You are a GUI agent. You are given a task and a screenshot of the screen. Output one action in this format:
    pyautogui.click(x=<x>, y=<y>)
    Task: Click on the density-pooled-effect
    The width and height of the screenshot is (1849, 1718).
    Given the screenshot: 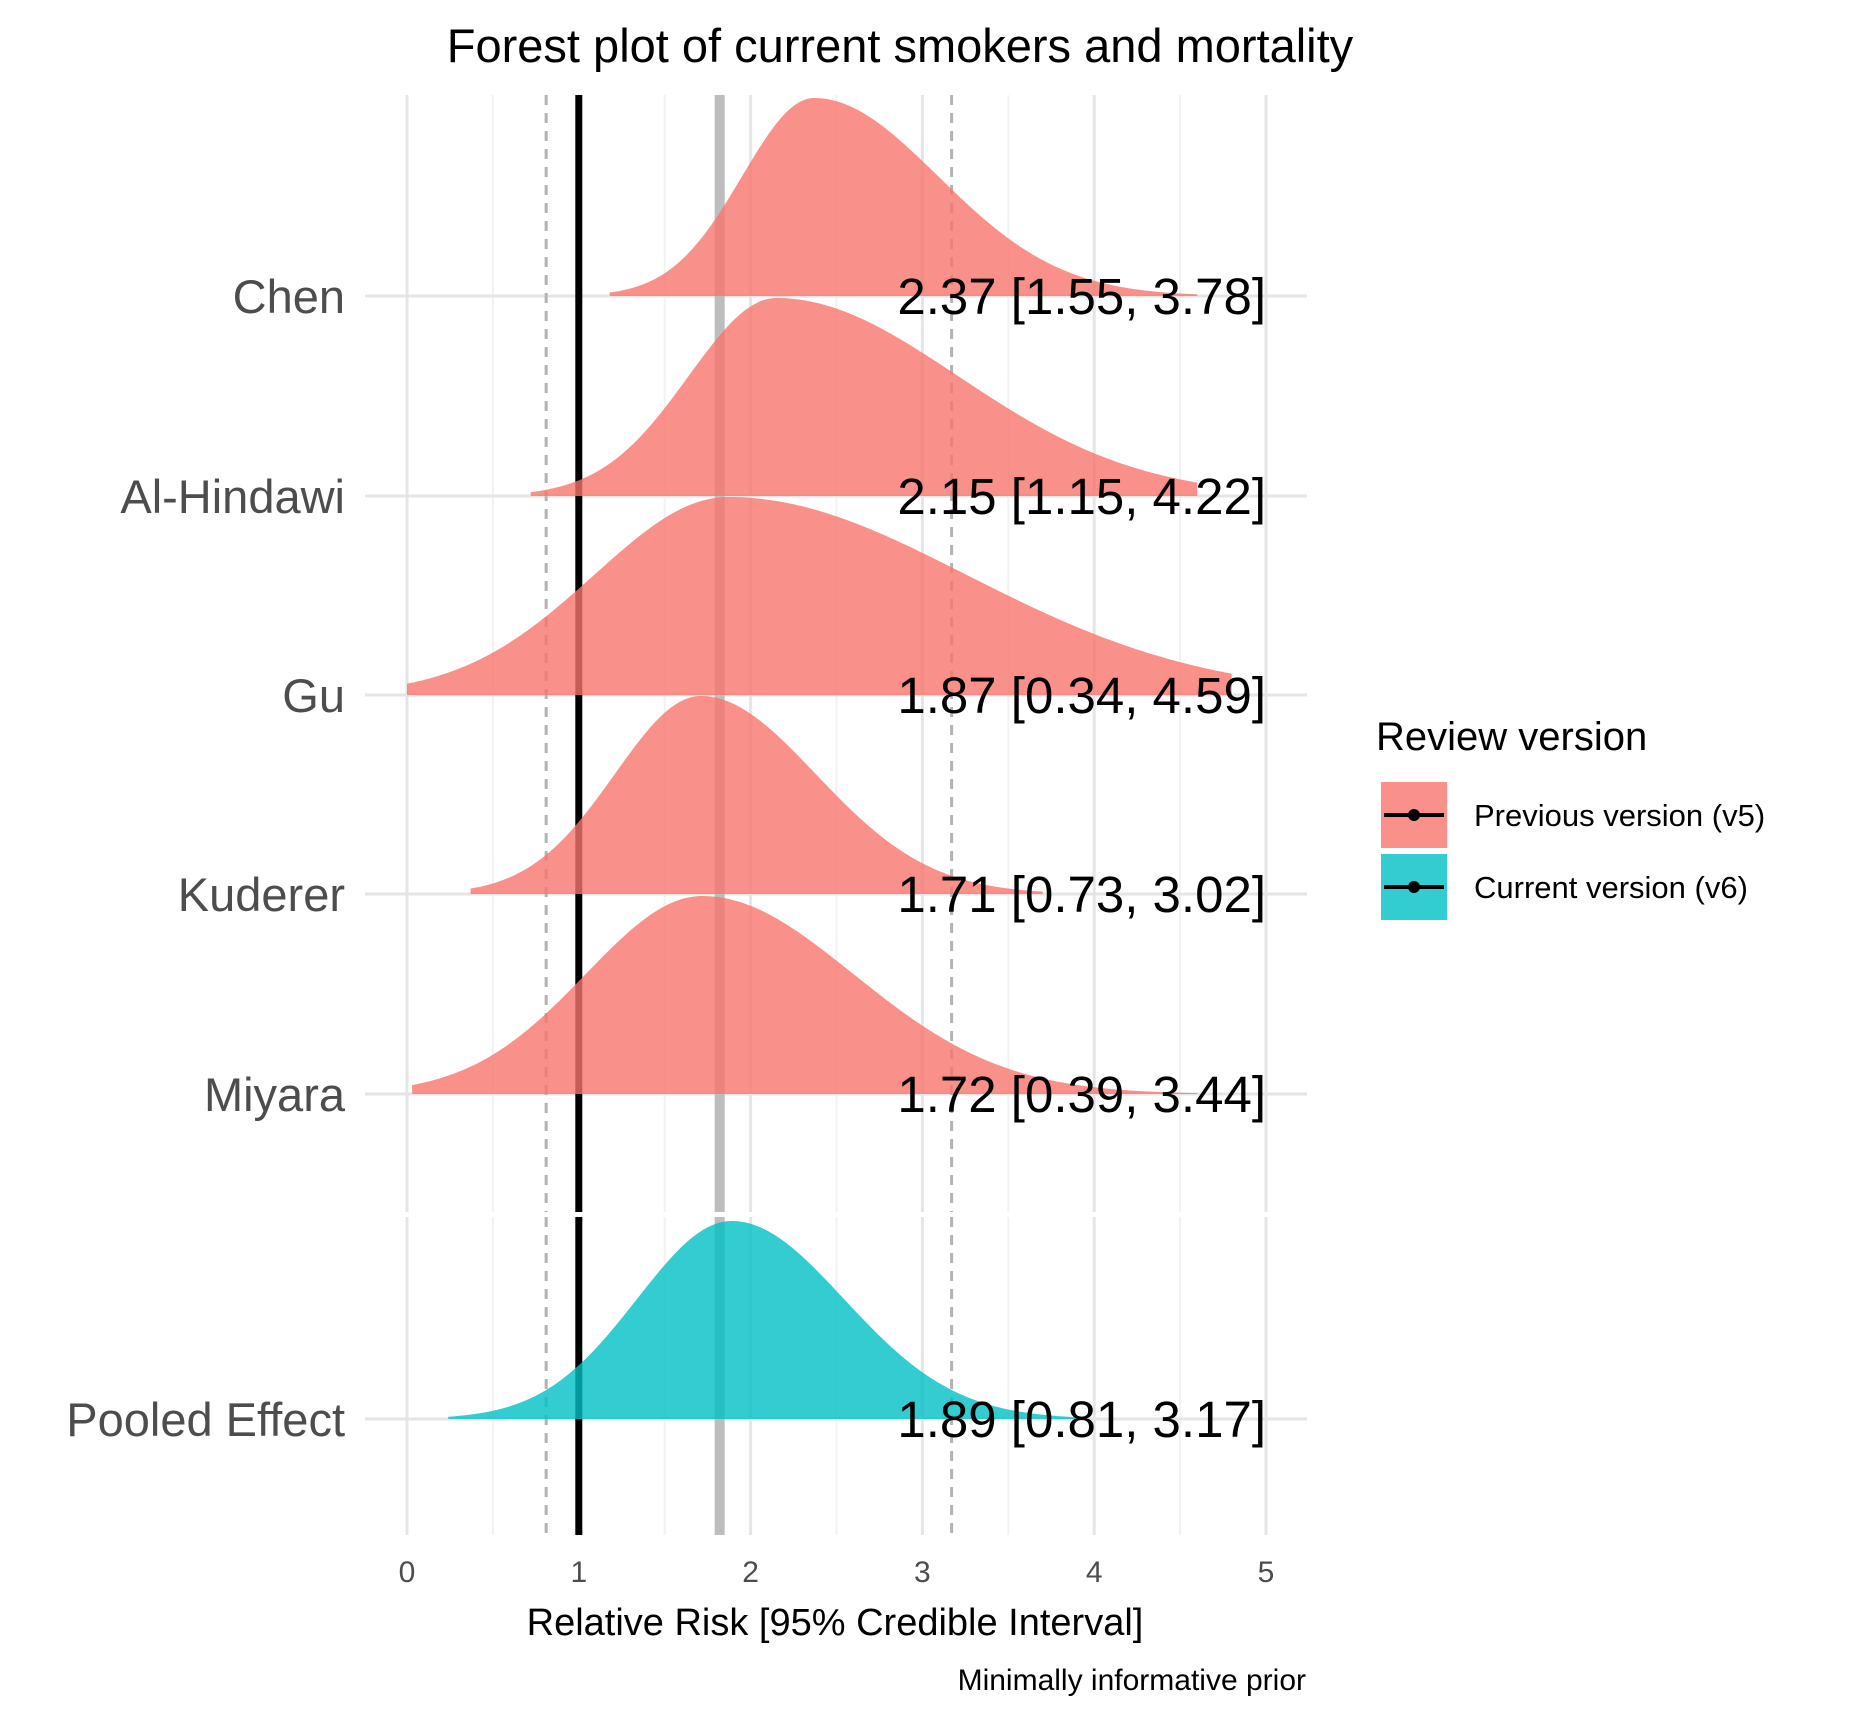 What is the action you would take?
    pyautogui.click(x=767, y=1320)
    